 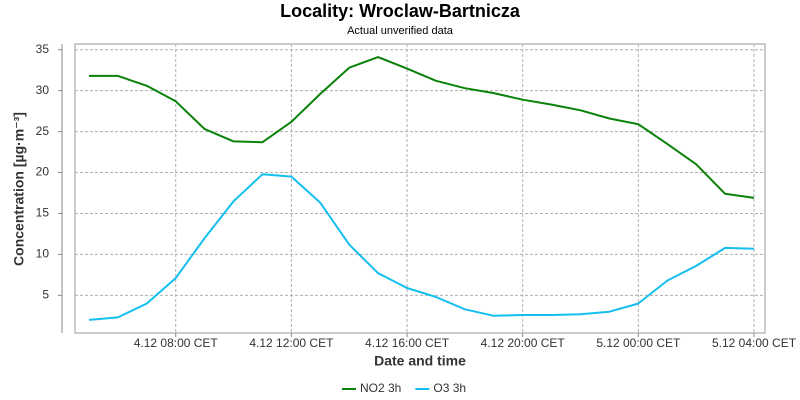 I want to click on y-tick-label: 10, so click(x=43, y=254).